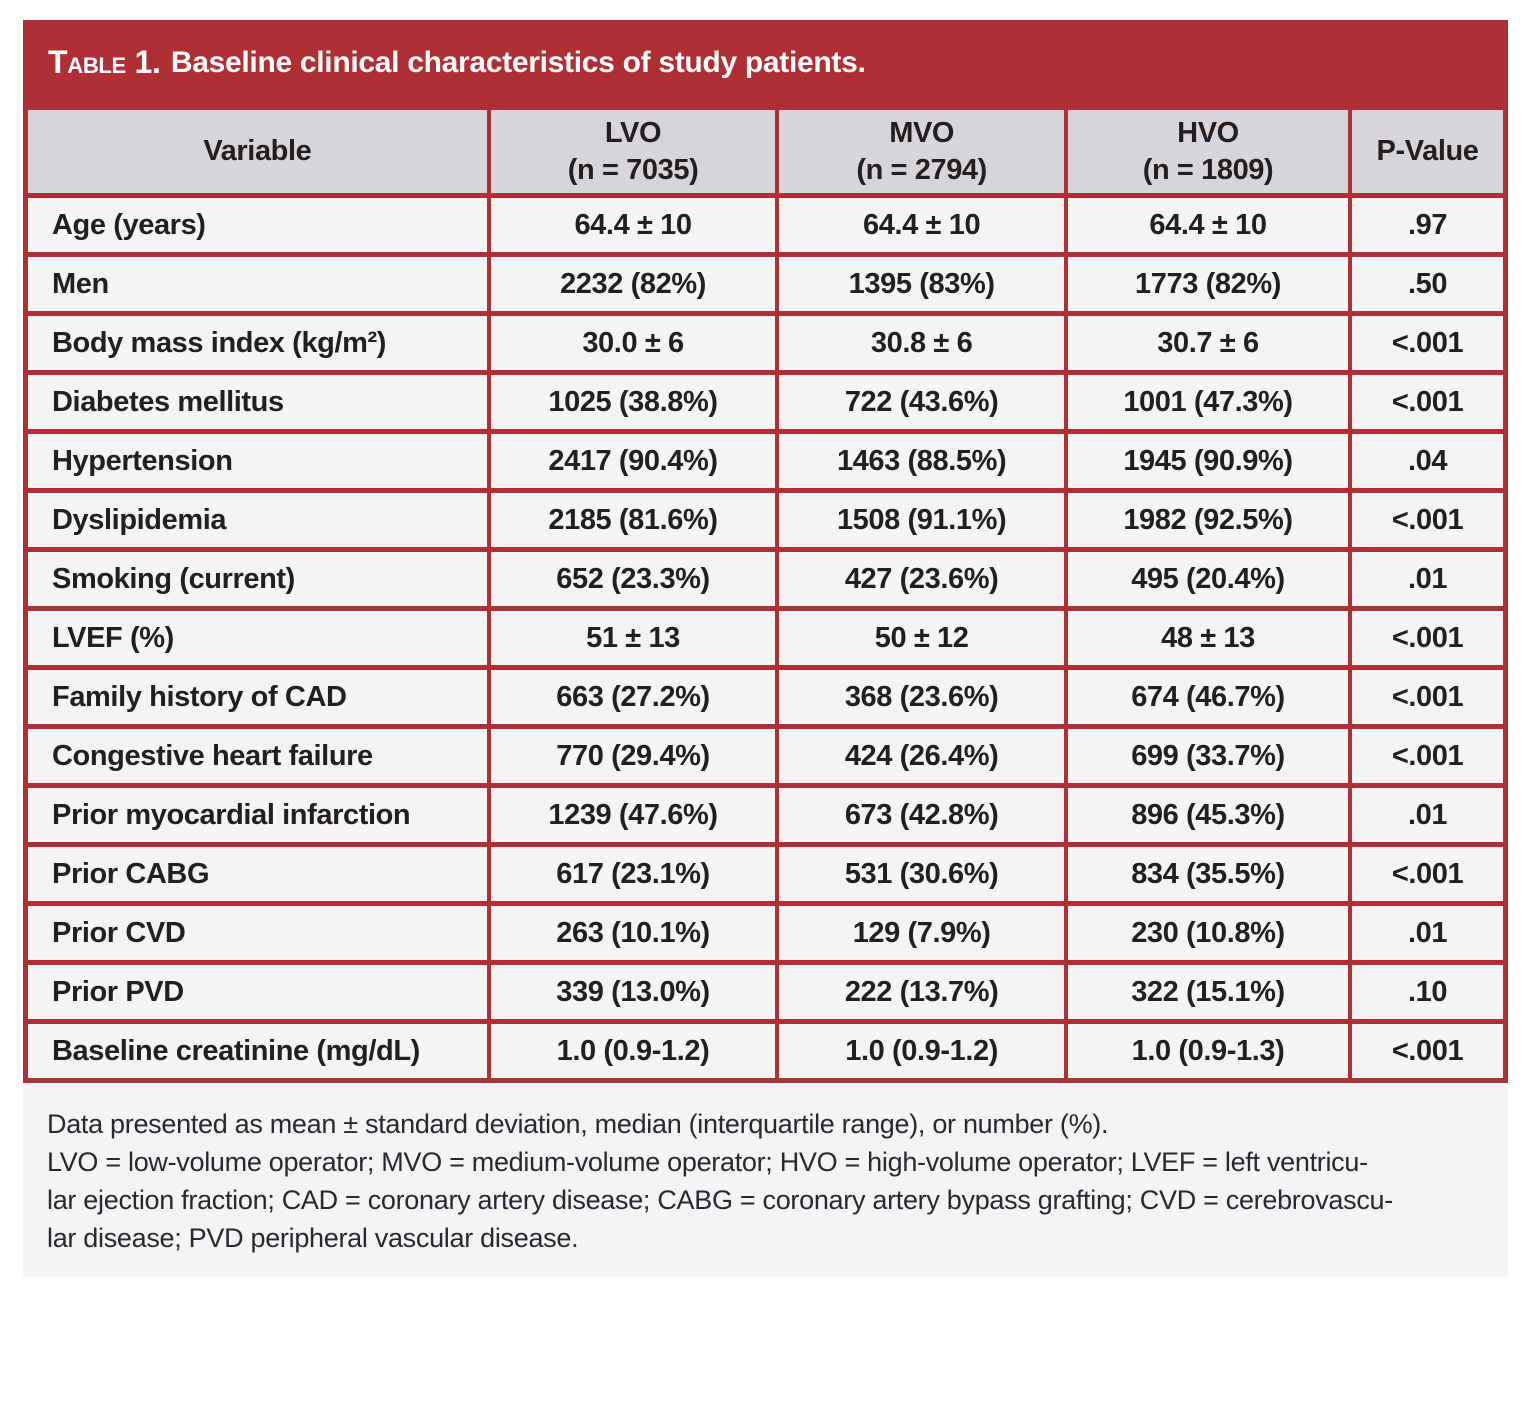 The width and height of the screenshot is (1534, 1428). What do you see at coordinates (921, 151) in the screenshot?
I see `col-header-mvo: MVO (n = 2794)` at bounding box center [921, 151].